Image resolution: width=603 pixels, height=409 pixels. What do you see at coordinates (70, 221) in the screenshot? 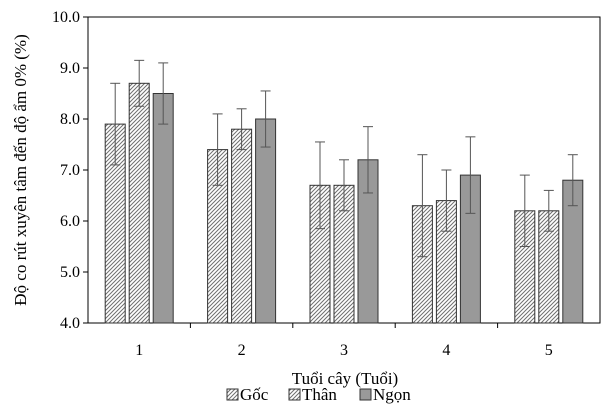
I see `y-tick-label: 6.0` at bounding box center [70, 221].